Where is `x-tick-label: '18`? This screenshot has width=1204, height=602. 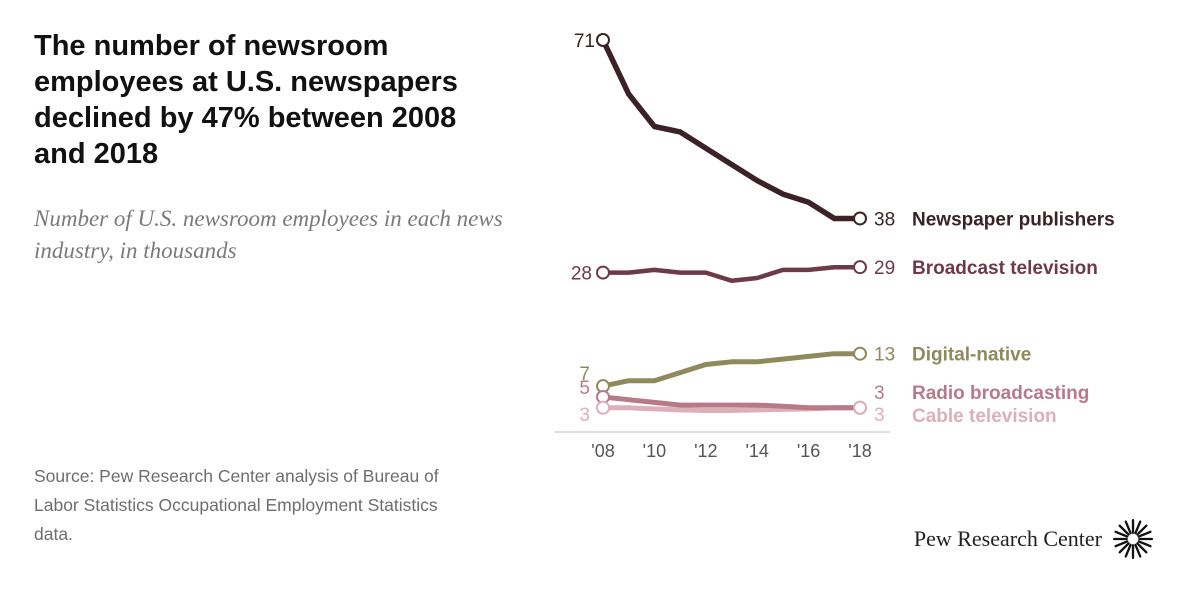 x-tick-label: '18 is located at coordinates (859, 451).